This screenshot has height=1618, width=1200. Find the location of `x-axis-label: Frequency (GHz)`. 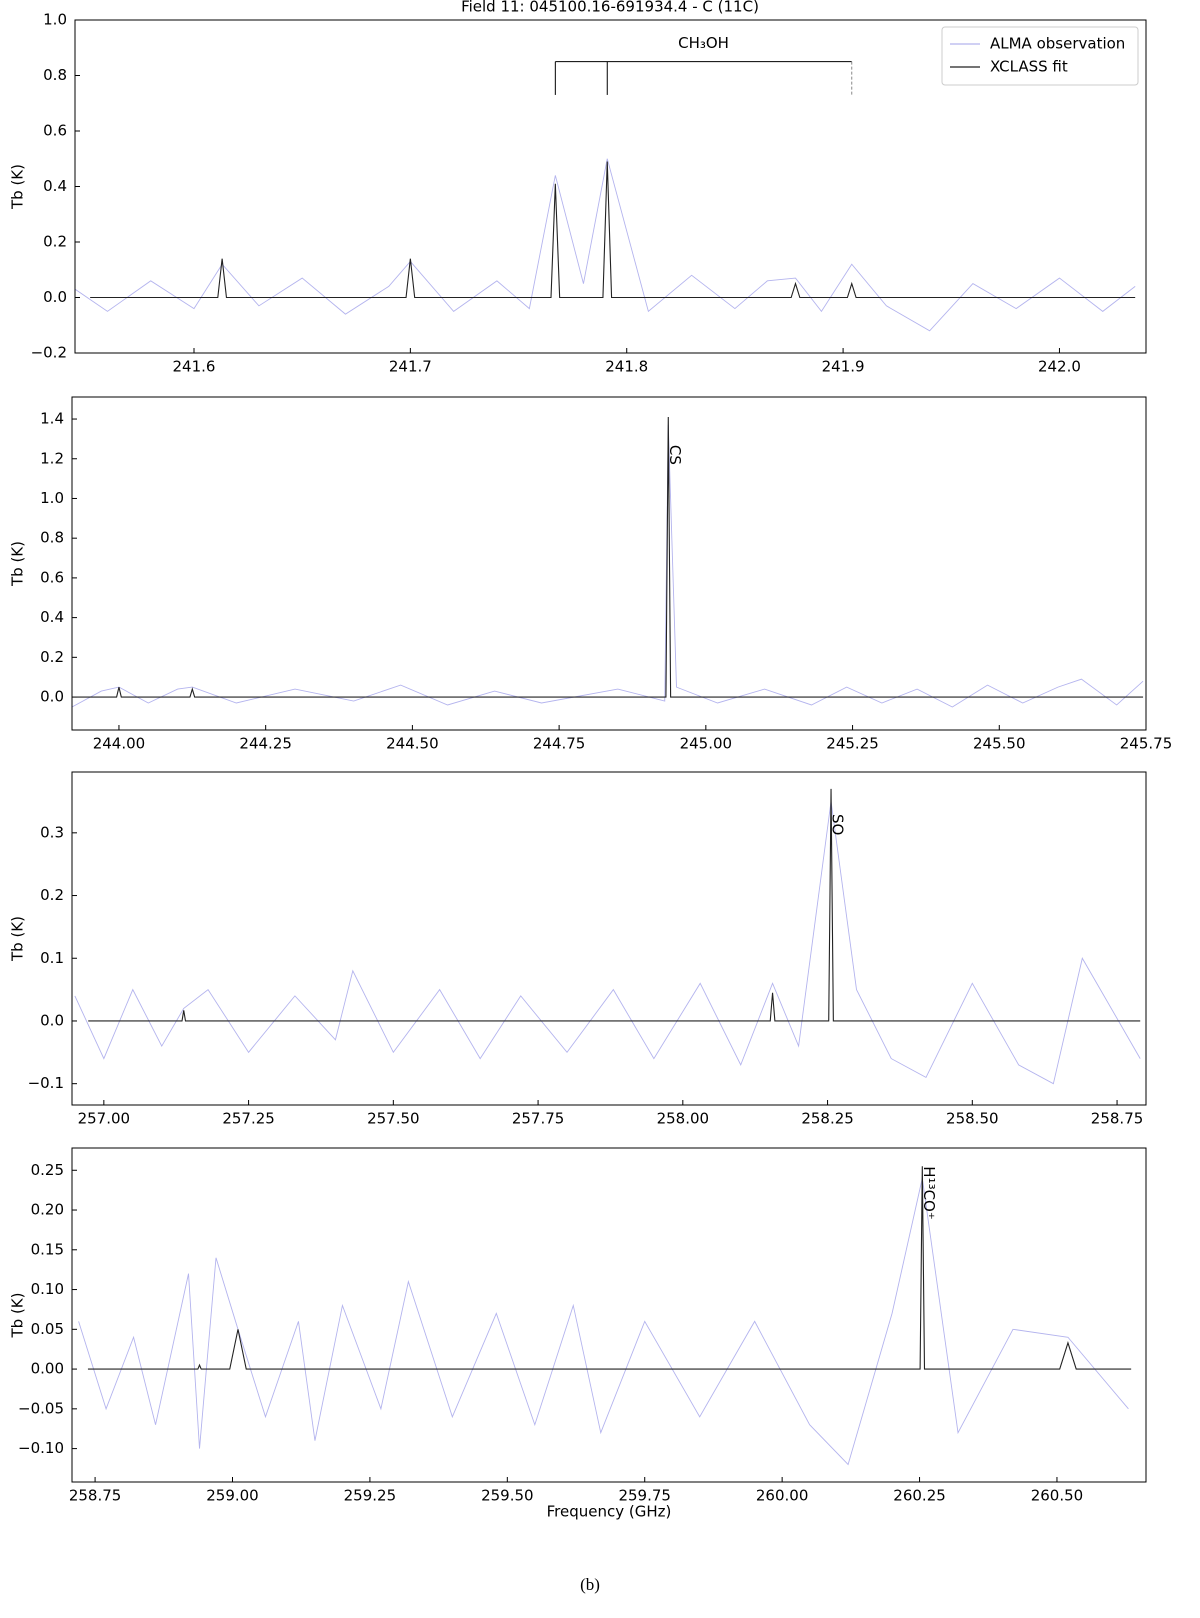

x-axis-label: Frequency (GHz) is located at coordinates (609, 1512).